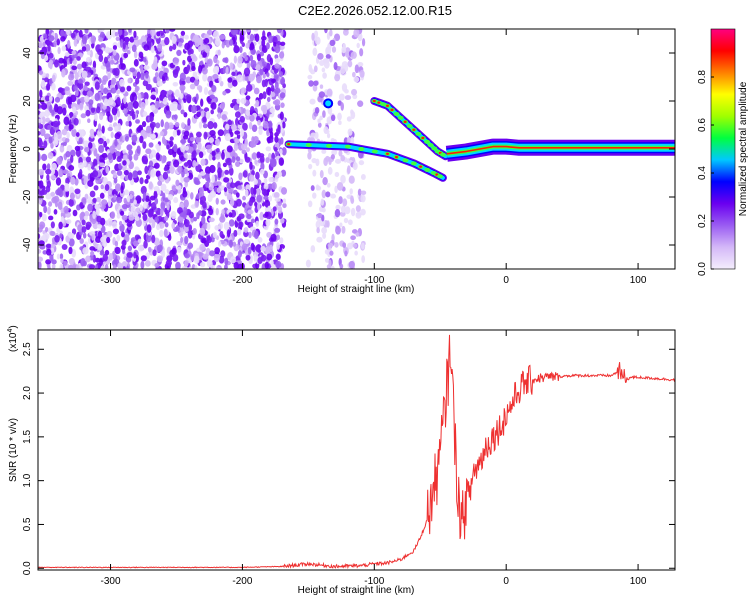  What do you see at coordinates (356, 590) in the screenshot?
I see `snr-x-label: Height of straight line (km)` at bounding box center [356, 590].